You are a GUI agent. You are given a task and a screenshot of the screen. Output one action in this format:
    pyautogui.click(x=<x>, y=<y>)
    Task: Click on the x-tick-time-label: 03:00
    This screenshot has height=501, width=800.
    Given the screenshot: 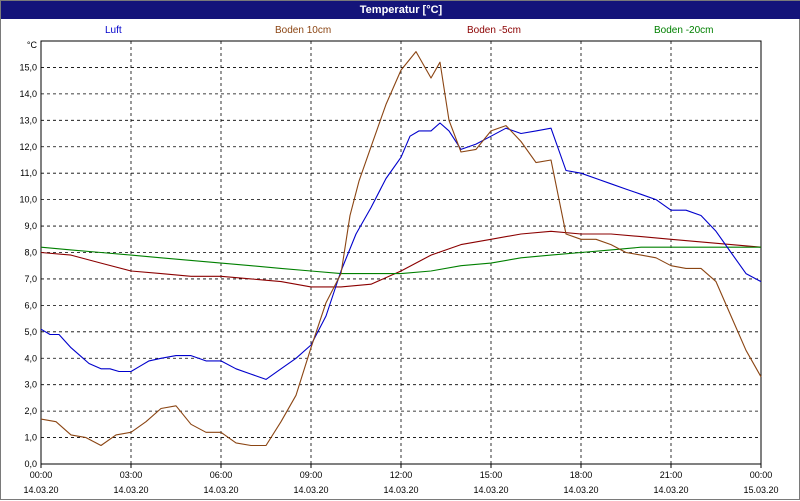 What is the action you would take?
    pyautogui.click(x=131, y=475)
    